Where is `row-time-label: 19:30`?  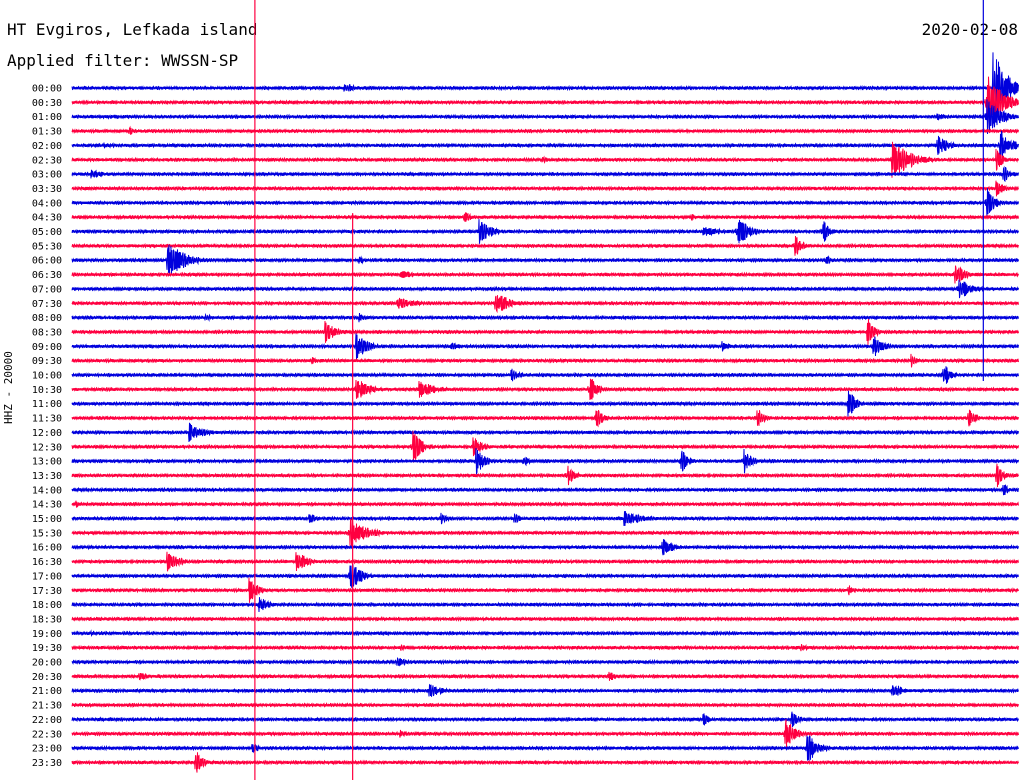
row-time-label: 19:30 is located at coordinates (47, 648).